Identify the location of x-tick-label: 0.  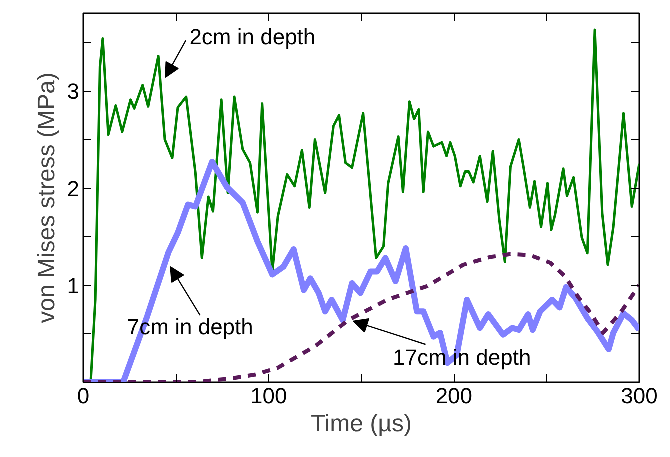
(83, 396).